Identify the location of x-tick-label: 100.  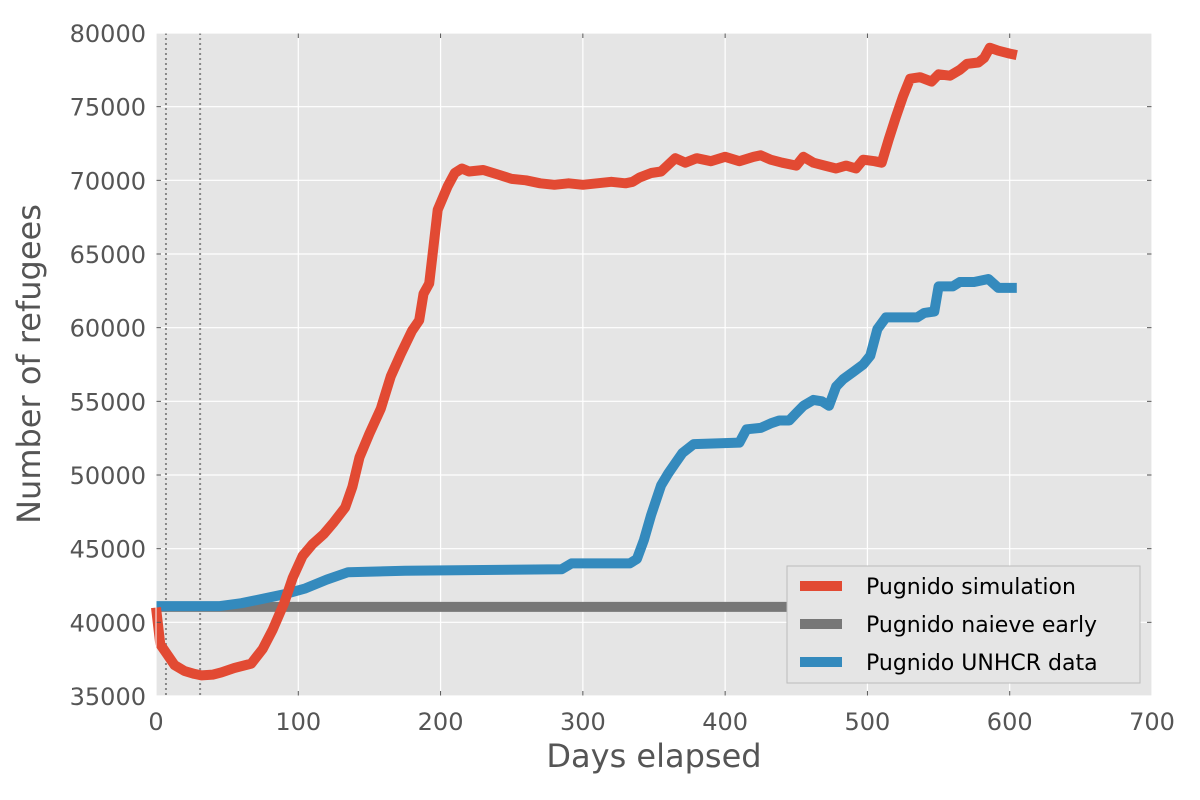
(298, 722).